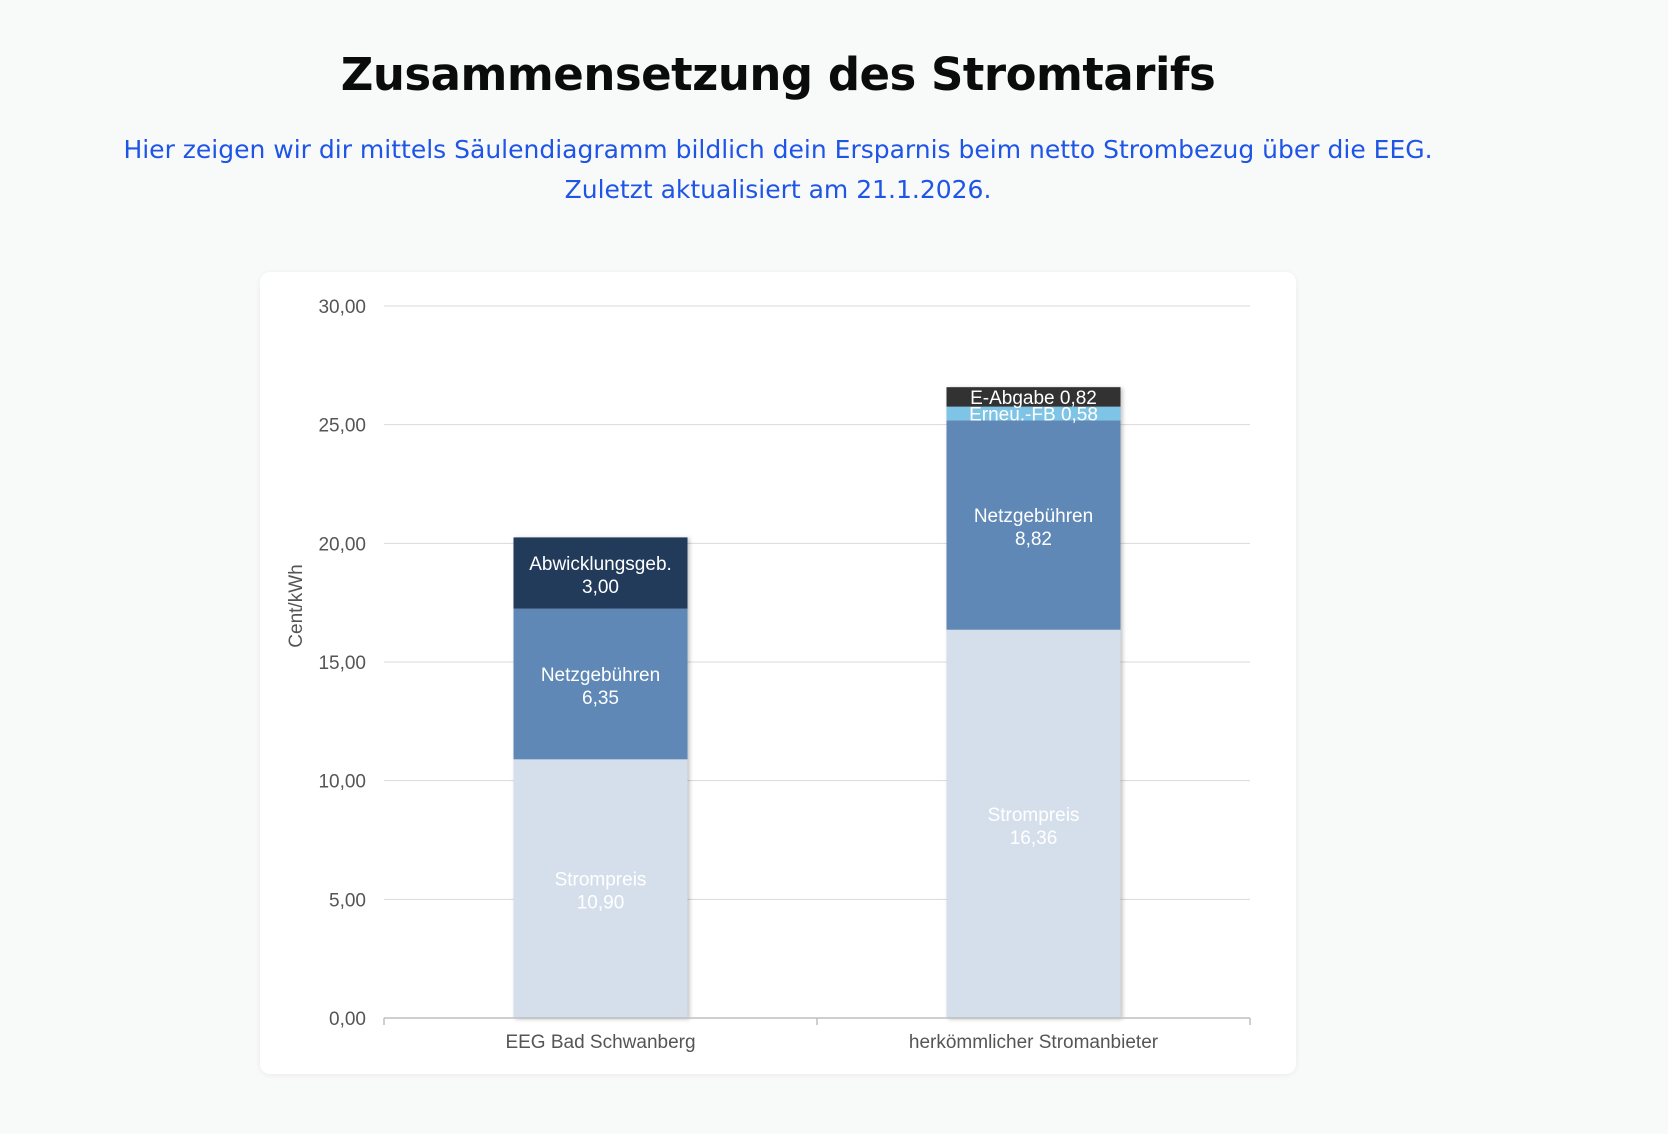  I want to click on segment-label: E-Abgabe 0,82, so click(1033, 398).